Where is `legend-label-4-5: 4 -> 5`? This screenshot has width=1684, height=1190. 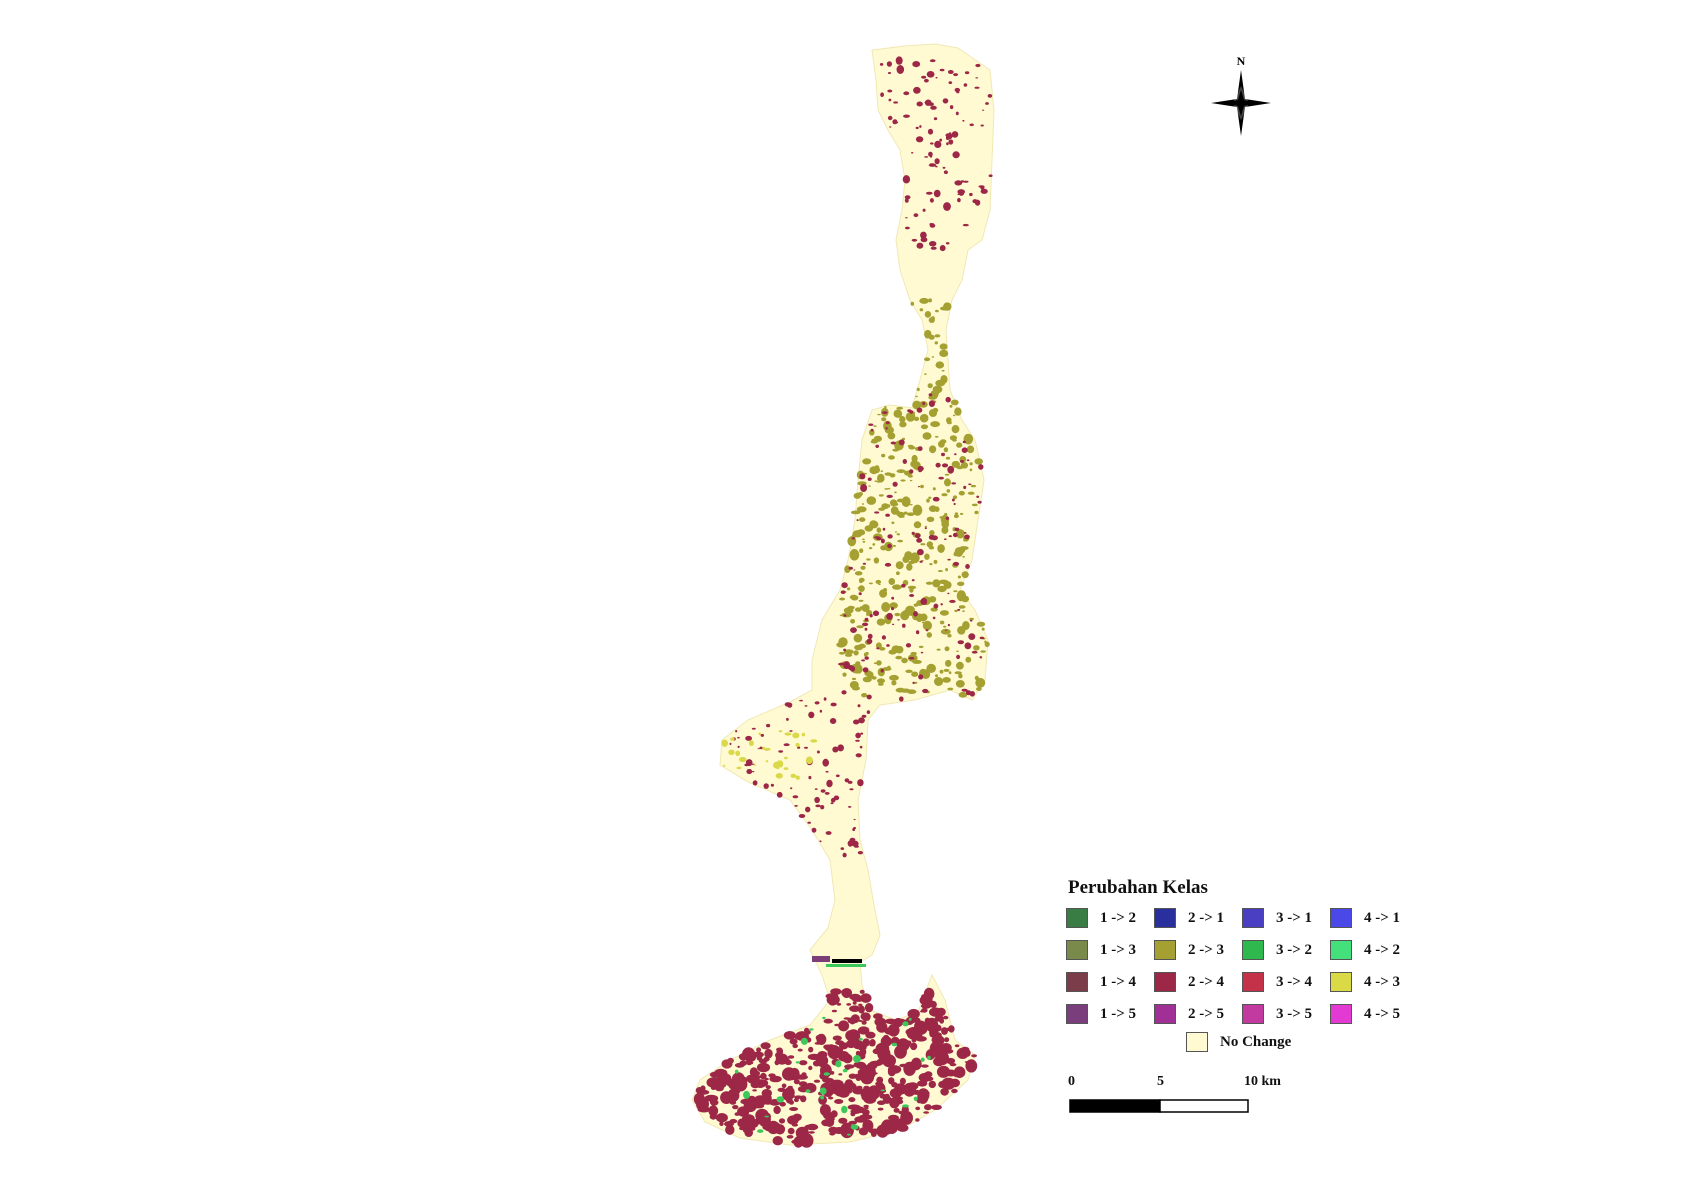 legend-label-4-5: 4 -> 5 is located at coordinates (1382, 1013).